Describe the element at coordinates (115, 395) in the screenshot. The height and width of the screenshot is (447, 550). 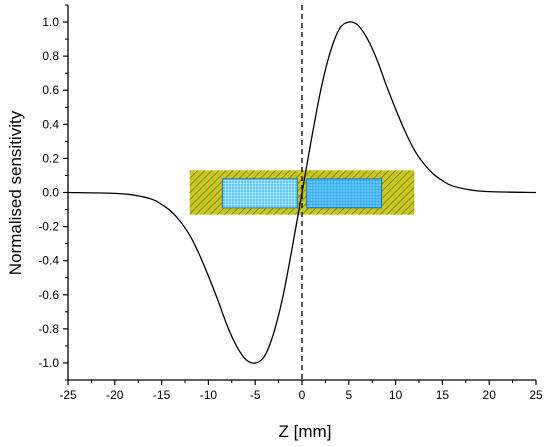
I see `x-tick-label: -20` at that location.